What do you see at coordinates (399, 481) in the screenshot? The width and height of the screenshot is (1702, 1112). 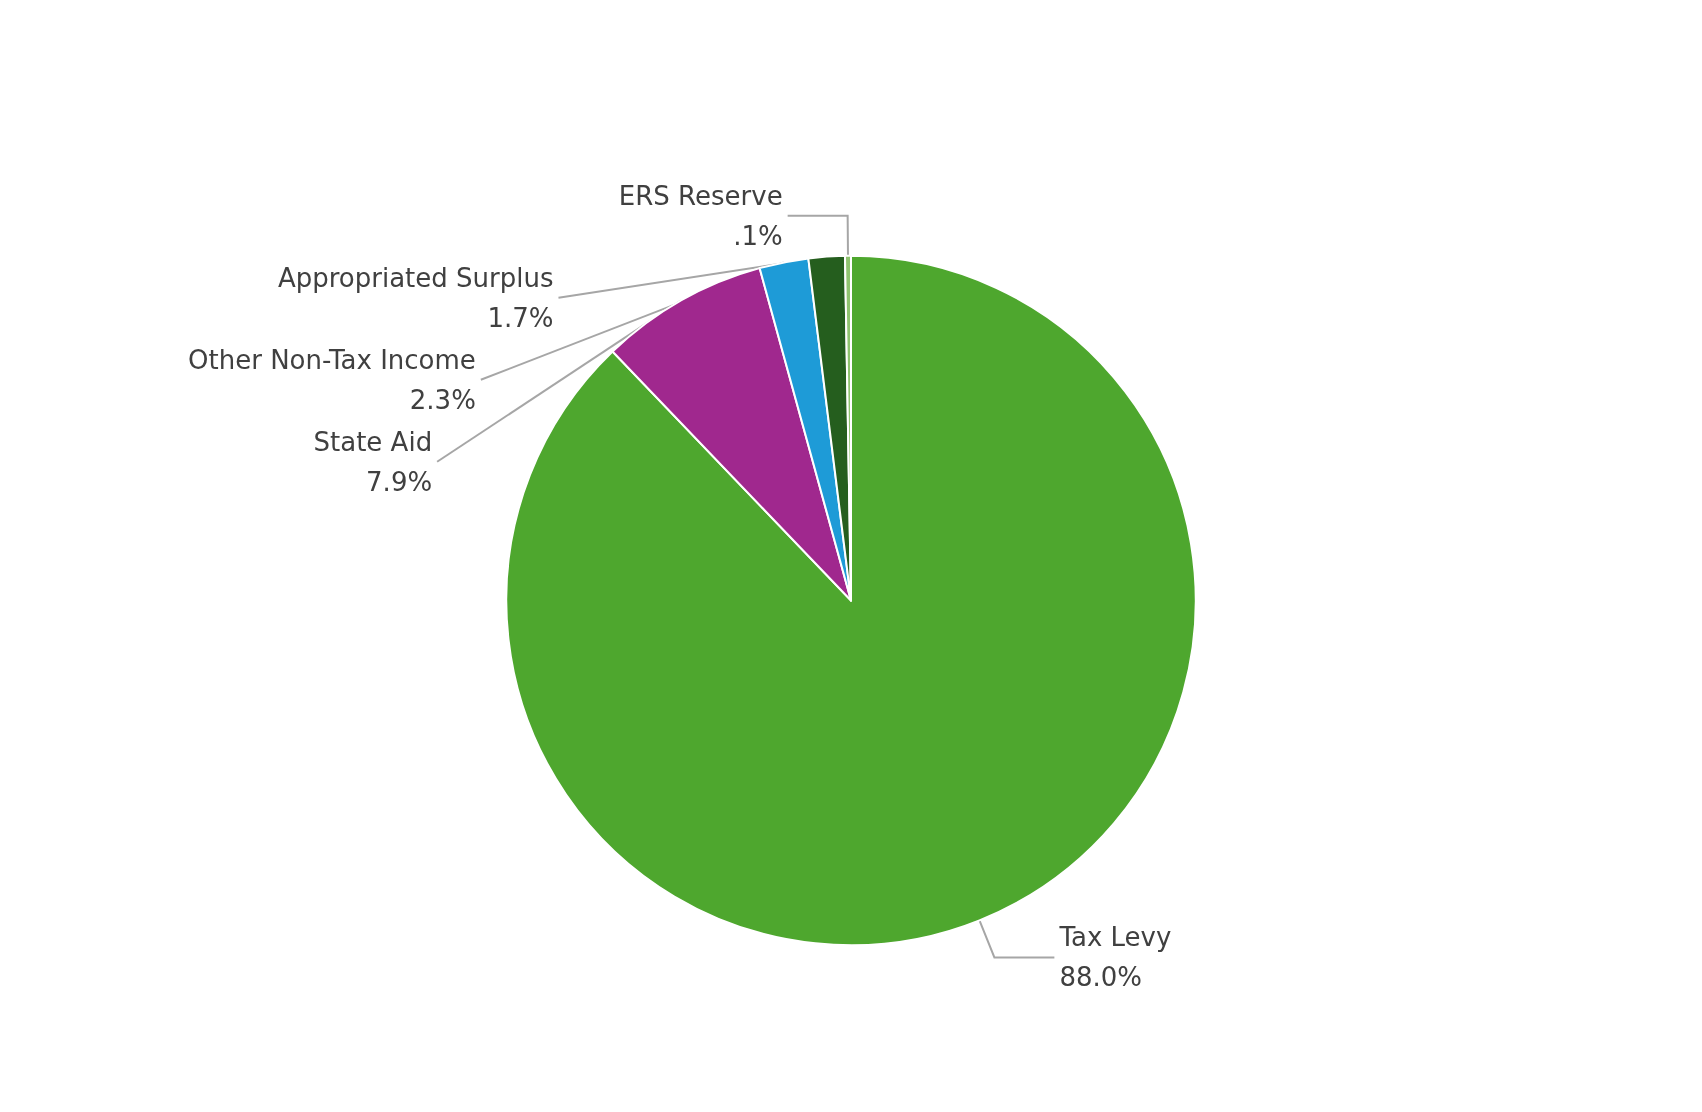 I see `data-label: 7.9%` at bounding box center [399, 481].